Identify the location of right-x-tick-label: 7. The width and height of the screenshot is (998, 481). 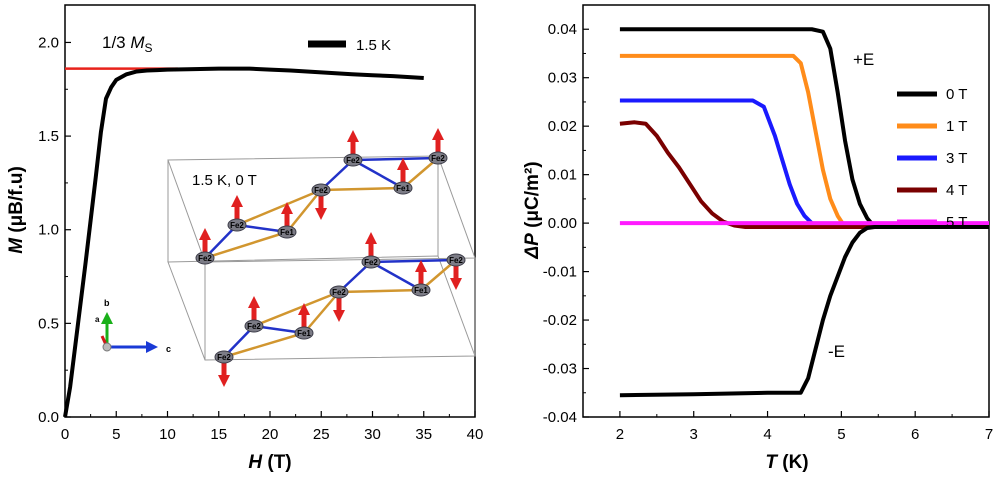
(989, 434).